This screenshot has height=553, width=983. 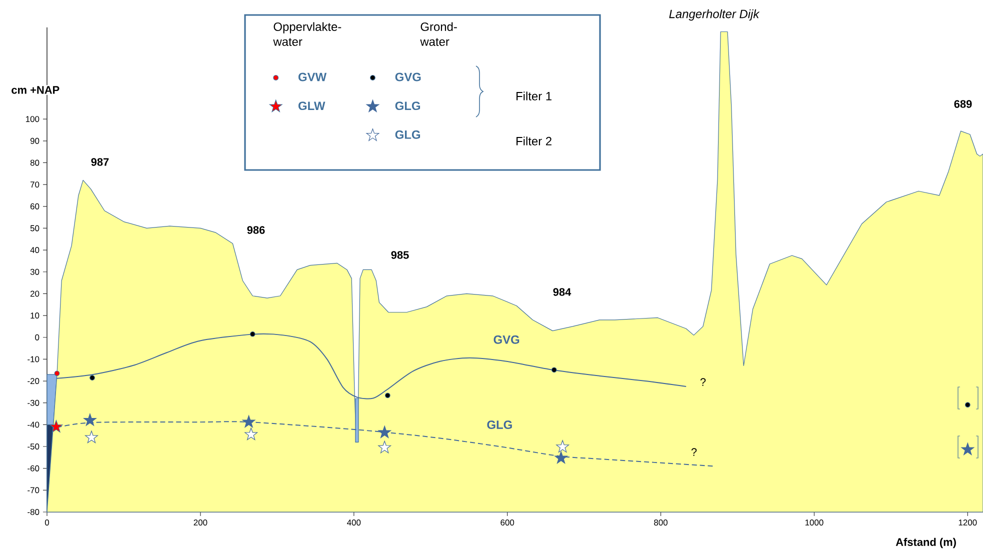 I want to click on annotation: Grond-water, so click(x=438, y=34).